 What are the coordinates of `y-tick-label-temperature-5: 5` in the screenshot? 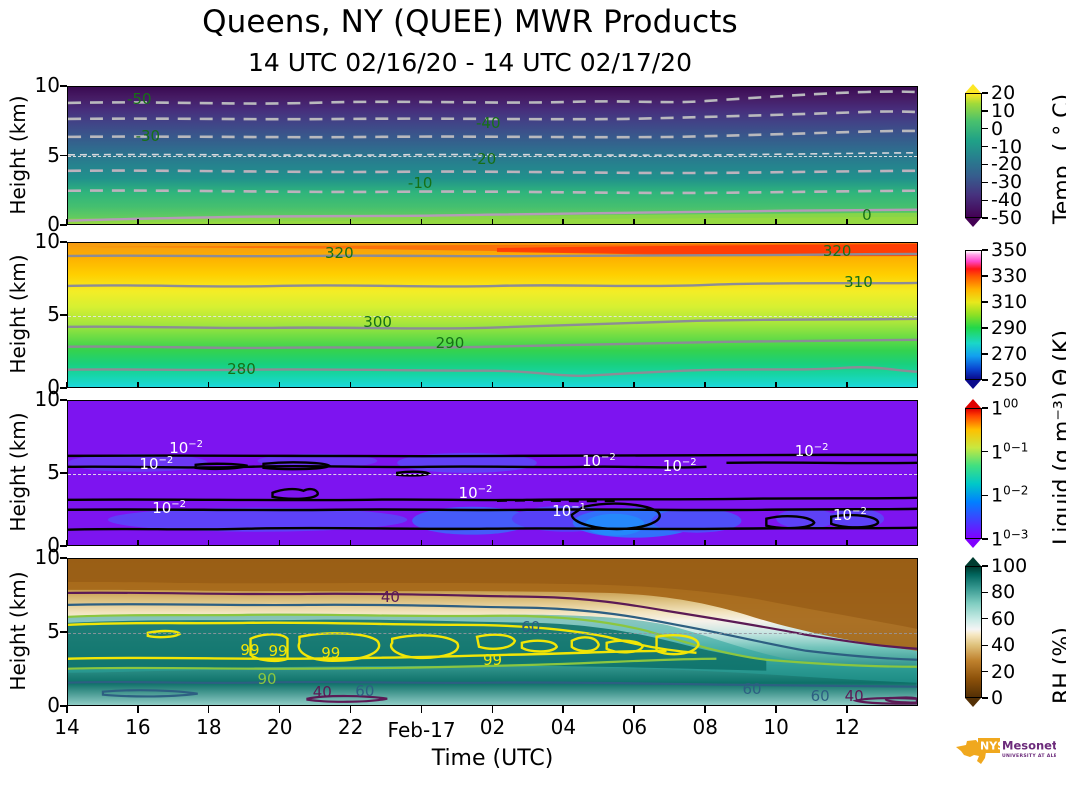 It's located at (53, 154).